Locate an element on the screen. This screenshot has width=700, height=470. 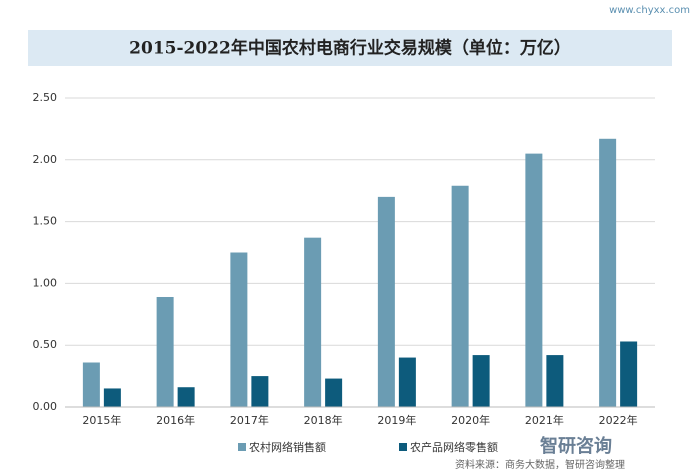
source: 资料来源：商务大数据，智研咨询整理 is located at coordinates (540, 464).